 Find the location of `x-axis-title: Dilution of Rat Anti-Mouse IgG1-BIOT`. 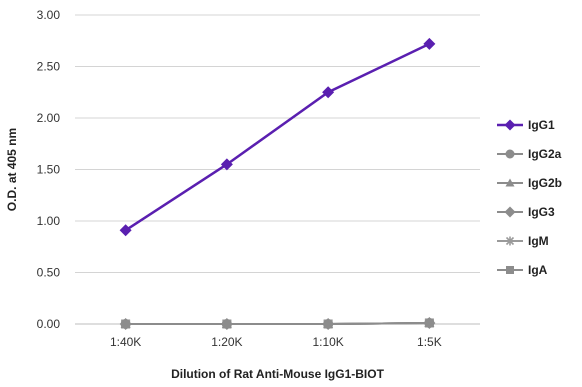

x-axis-title: Dilution of Rat Anti-Mouse IgG1-BIOT is located at coordinates (278, 374).